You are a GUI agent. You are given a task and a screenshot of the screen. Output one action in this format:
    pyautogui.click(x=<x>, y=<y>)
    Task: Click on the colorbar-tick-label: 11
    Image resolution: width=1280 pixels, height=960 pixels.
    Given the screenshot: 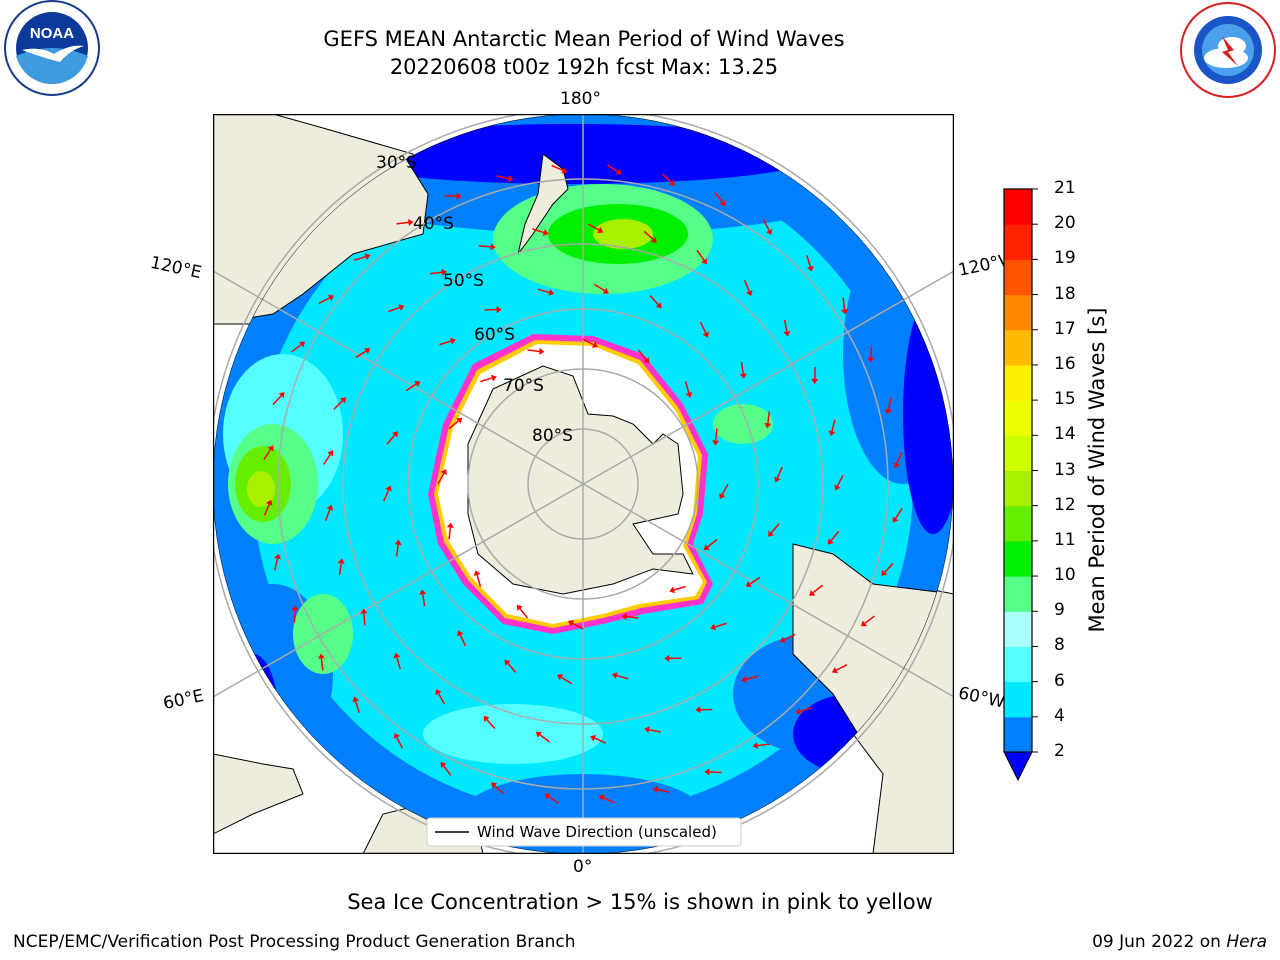 What is the action you would take?
    pyautogui.click(x=1065, y=539)
    